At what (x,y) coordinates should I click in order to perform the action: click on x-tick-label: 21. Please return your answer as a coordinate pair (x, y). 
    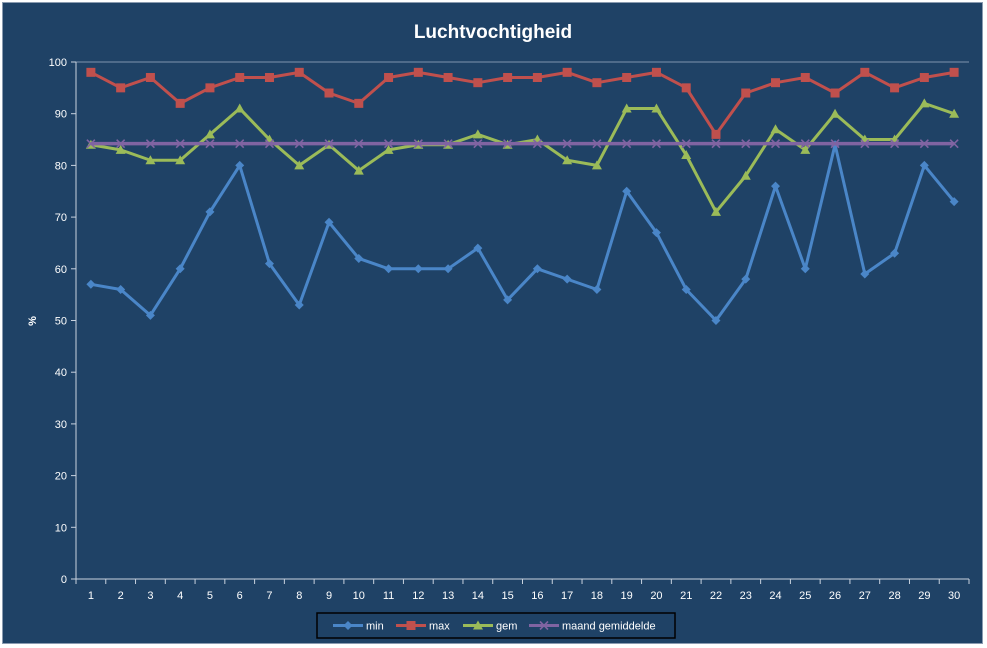
    Looking at the image, I should click on (686, 596).